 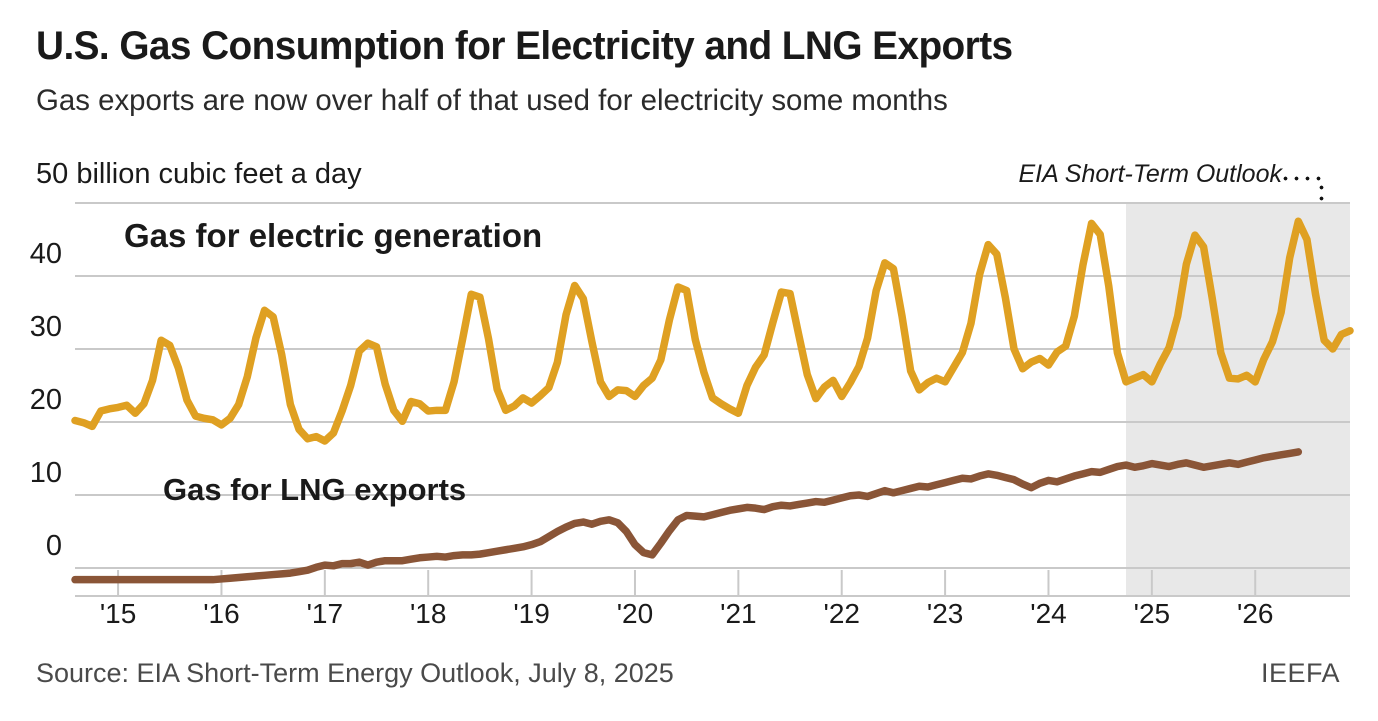 I want to click on forecast-shading-group, so click(x=1238, y=399).